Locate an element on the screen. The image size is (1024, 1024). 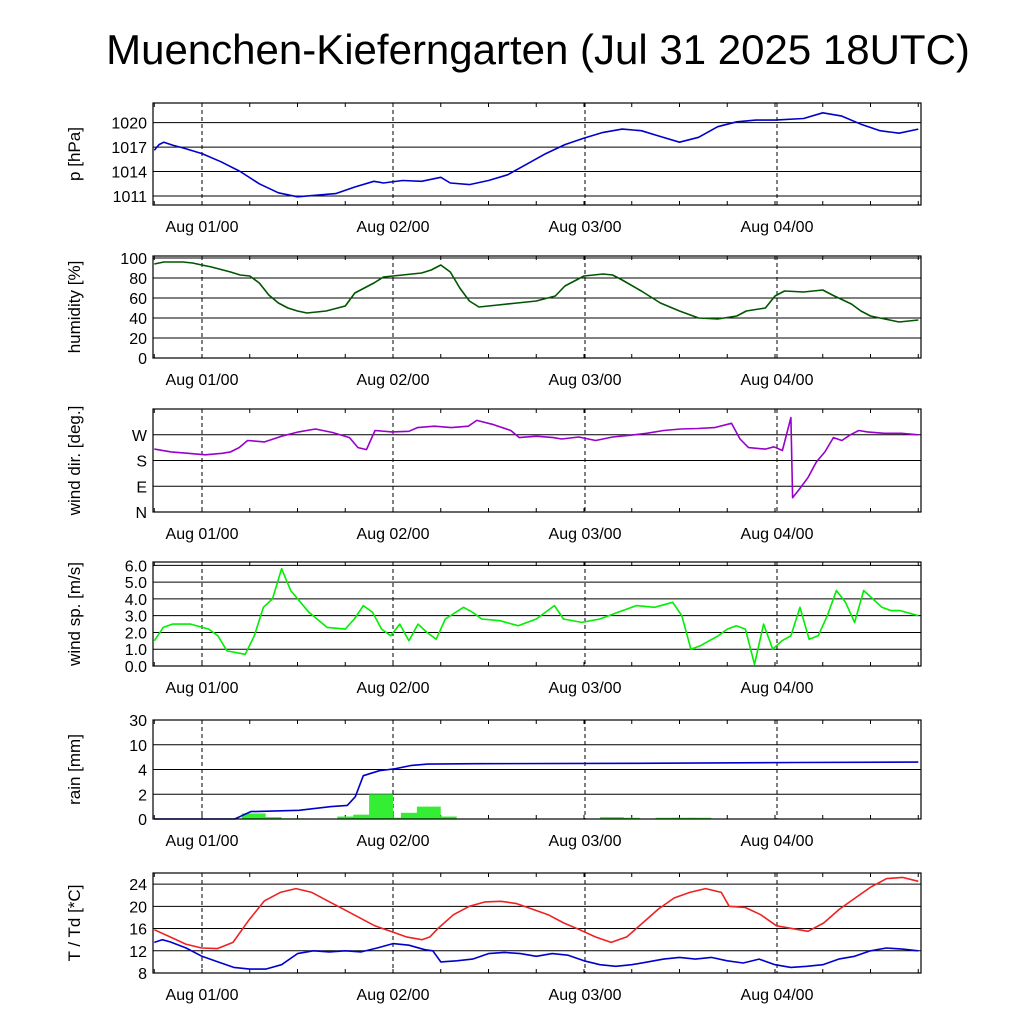
y-tick-label: N is located at coordinates (141, 513).